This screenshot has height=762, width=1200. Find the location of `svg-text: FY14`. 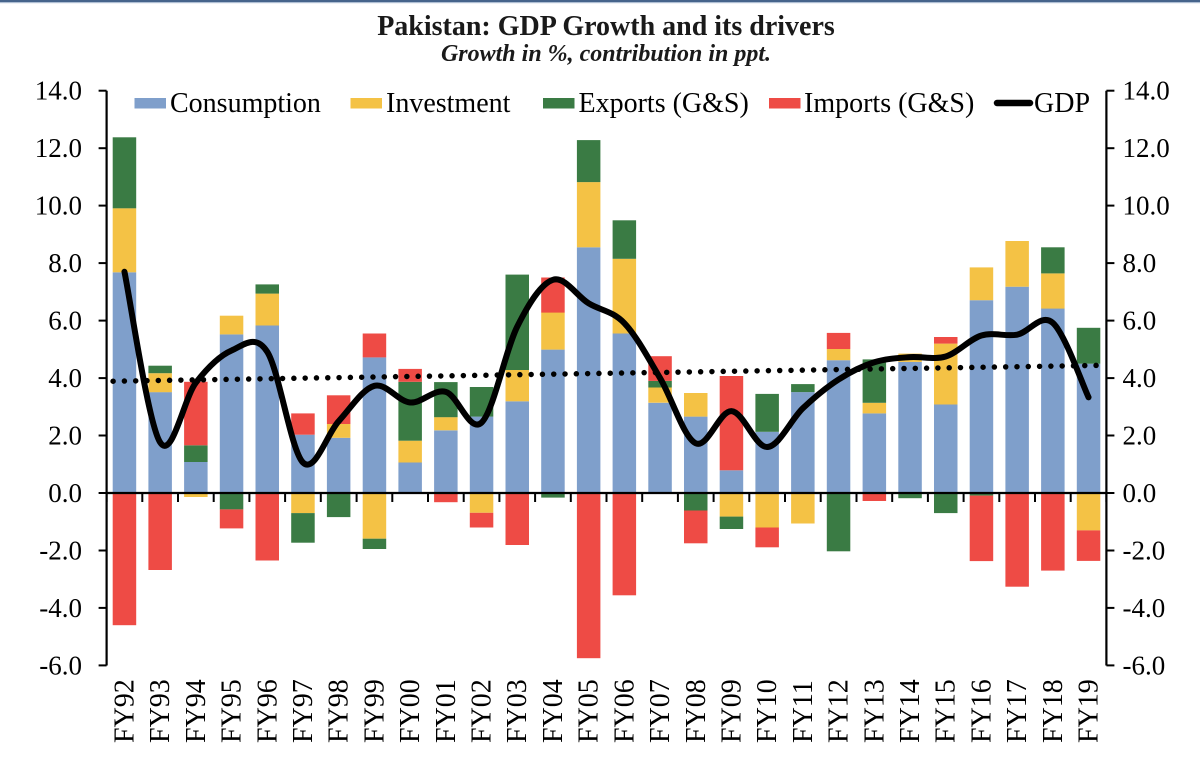

svg-text: FY14 is located at coordinates (910, 711).